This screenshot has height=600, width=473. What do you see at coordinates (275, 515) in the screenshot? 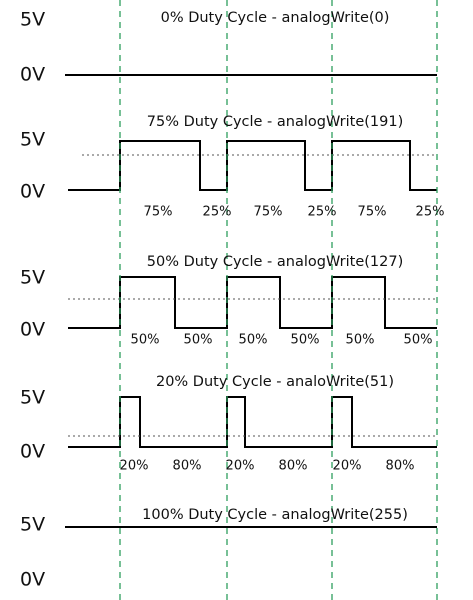
I see `panel-title: 100% Duty Cycle - analogWrite(255)` at bounding box center [275, 515].